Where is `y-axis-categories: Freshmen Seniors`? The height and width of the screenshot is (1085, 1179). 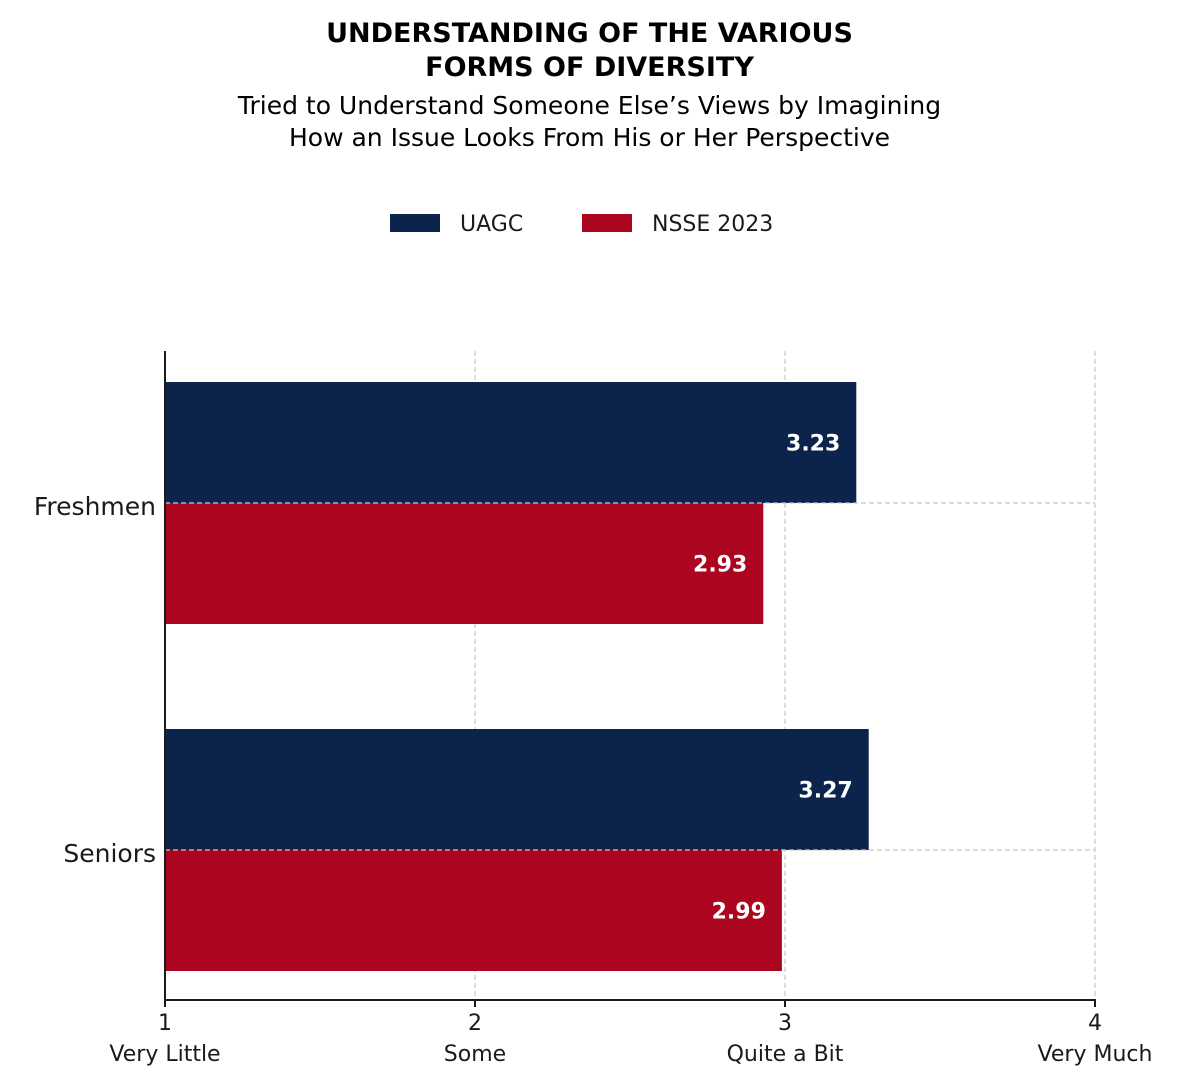
y-axis-categories: Freshmen Seniors is located at coordinates (95, 680).